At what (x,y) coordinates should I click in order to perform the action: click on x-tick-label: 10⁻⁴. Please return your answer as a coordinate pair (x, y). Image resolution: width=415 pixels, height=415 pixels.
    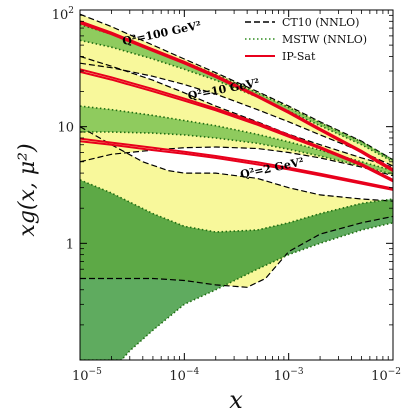
    Looking at the image, I should click on (184, 375).